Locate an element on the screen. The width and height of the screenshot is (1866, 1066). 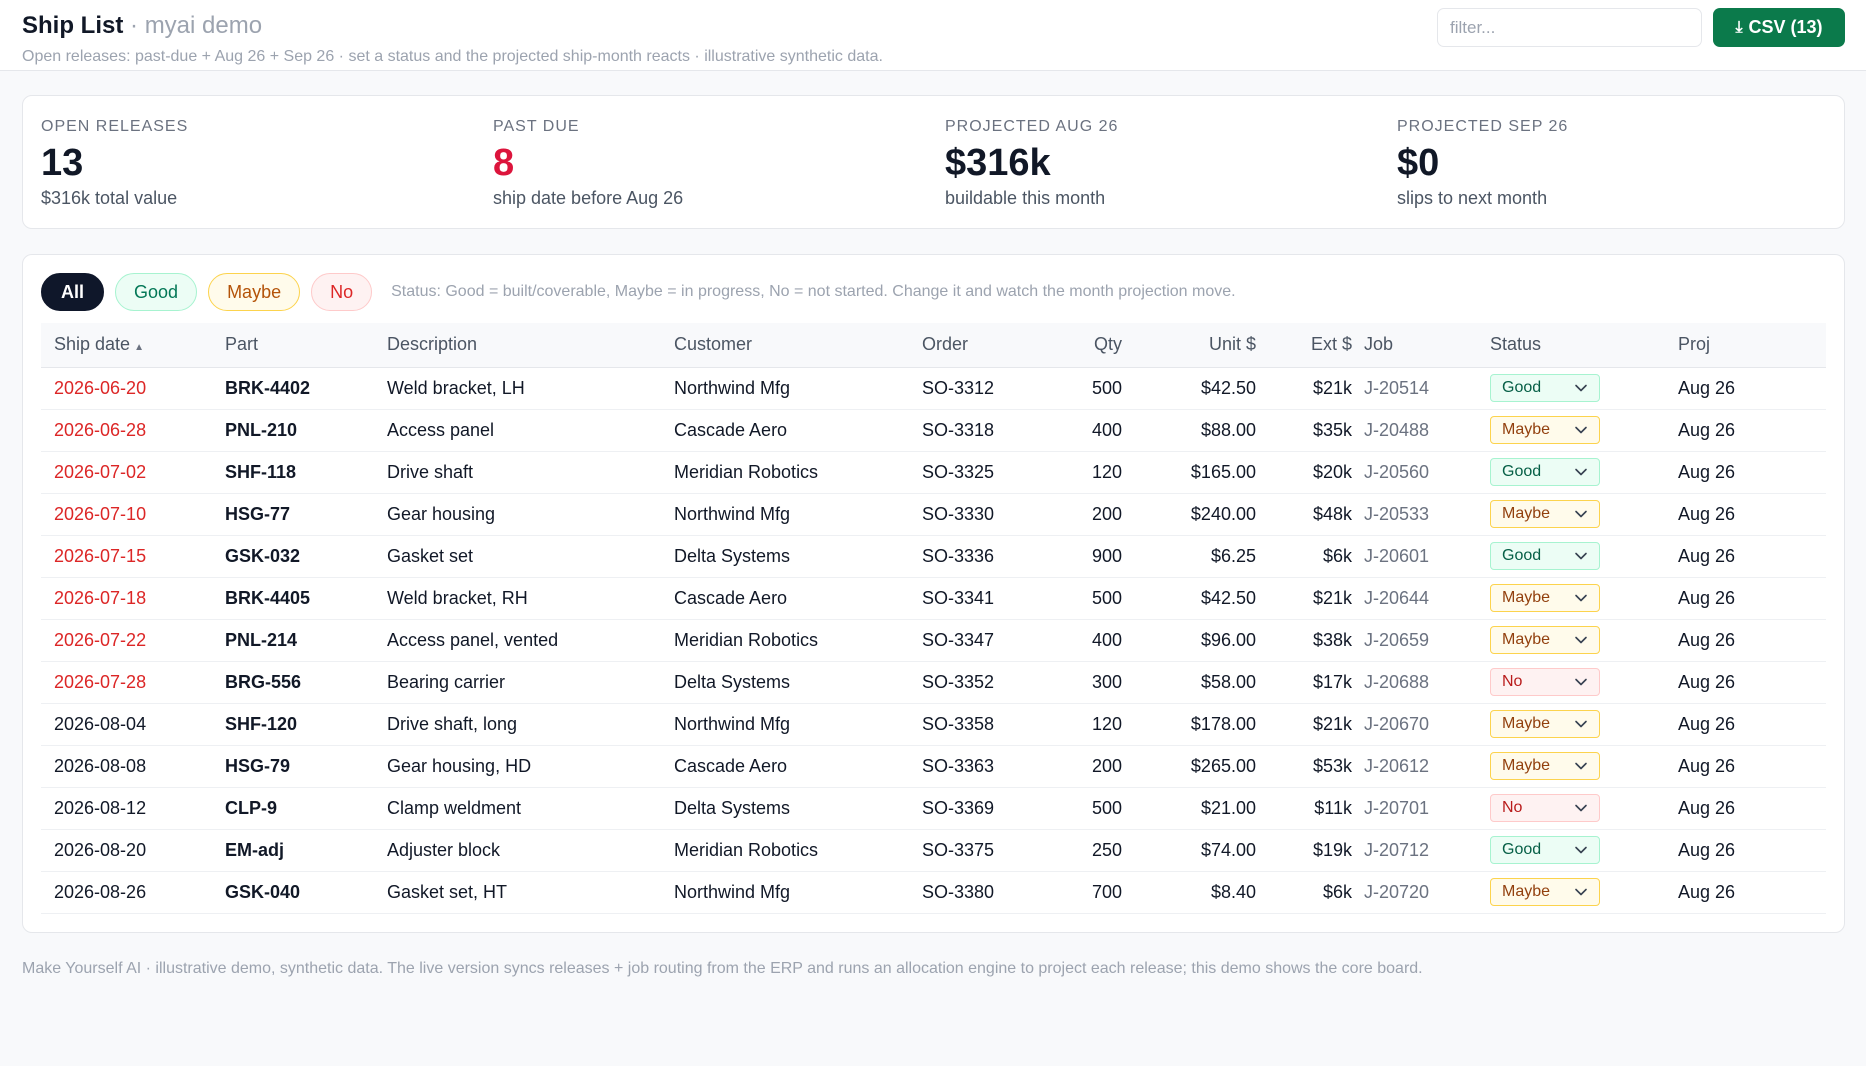
unit-price-cell: $42.50 is located at coordinates (1189, 598).